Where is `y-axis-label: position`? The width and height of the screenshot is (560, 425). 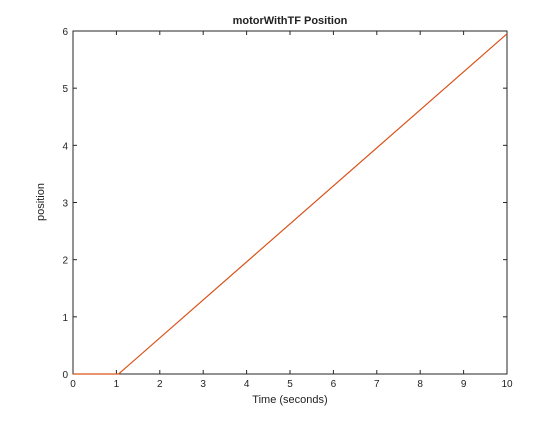 y-axis-label: position is located at coordinates (41, 202).